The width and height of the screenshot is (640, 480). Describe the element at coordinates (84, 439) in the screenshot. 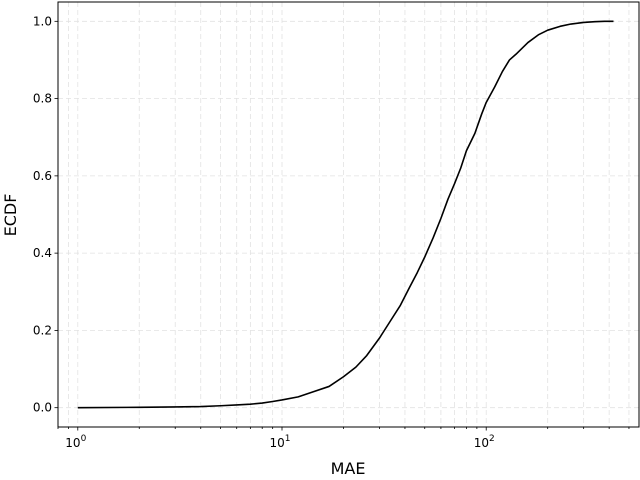

I see `x-tick-label-exponent: 0` at that location.